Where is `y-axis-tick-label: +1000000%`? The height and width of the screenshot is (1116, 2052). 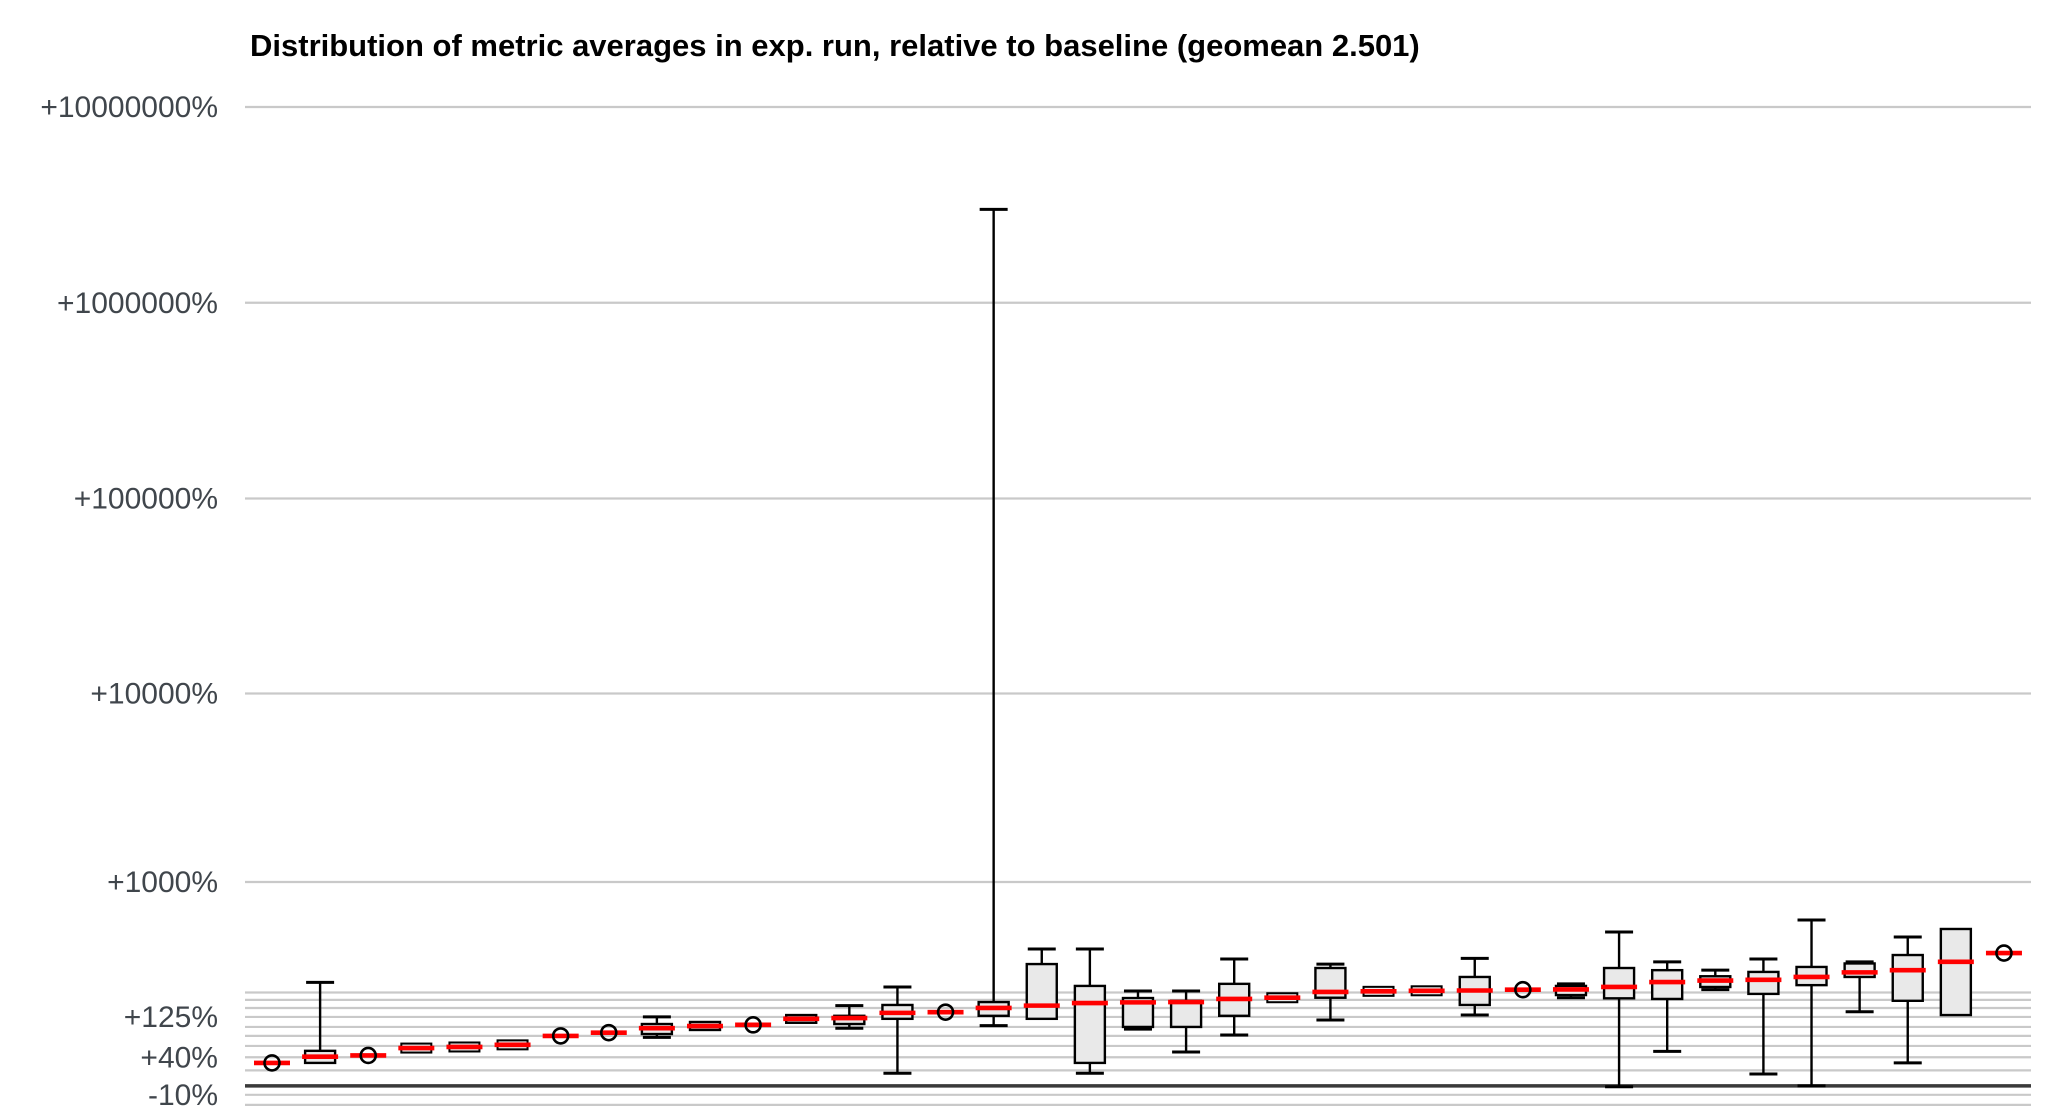 y-axis-tick-label: +1000000% is located at coordinates (137, 303).